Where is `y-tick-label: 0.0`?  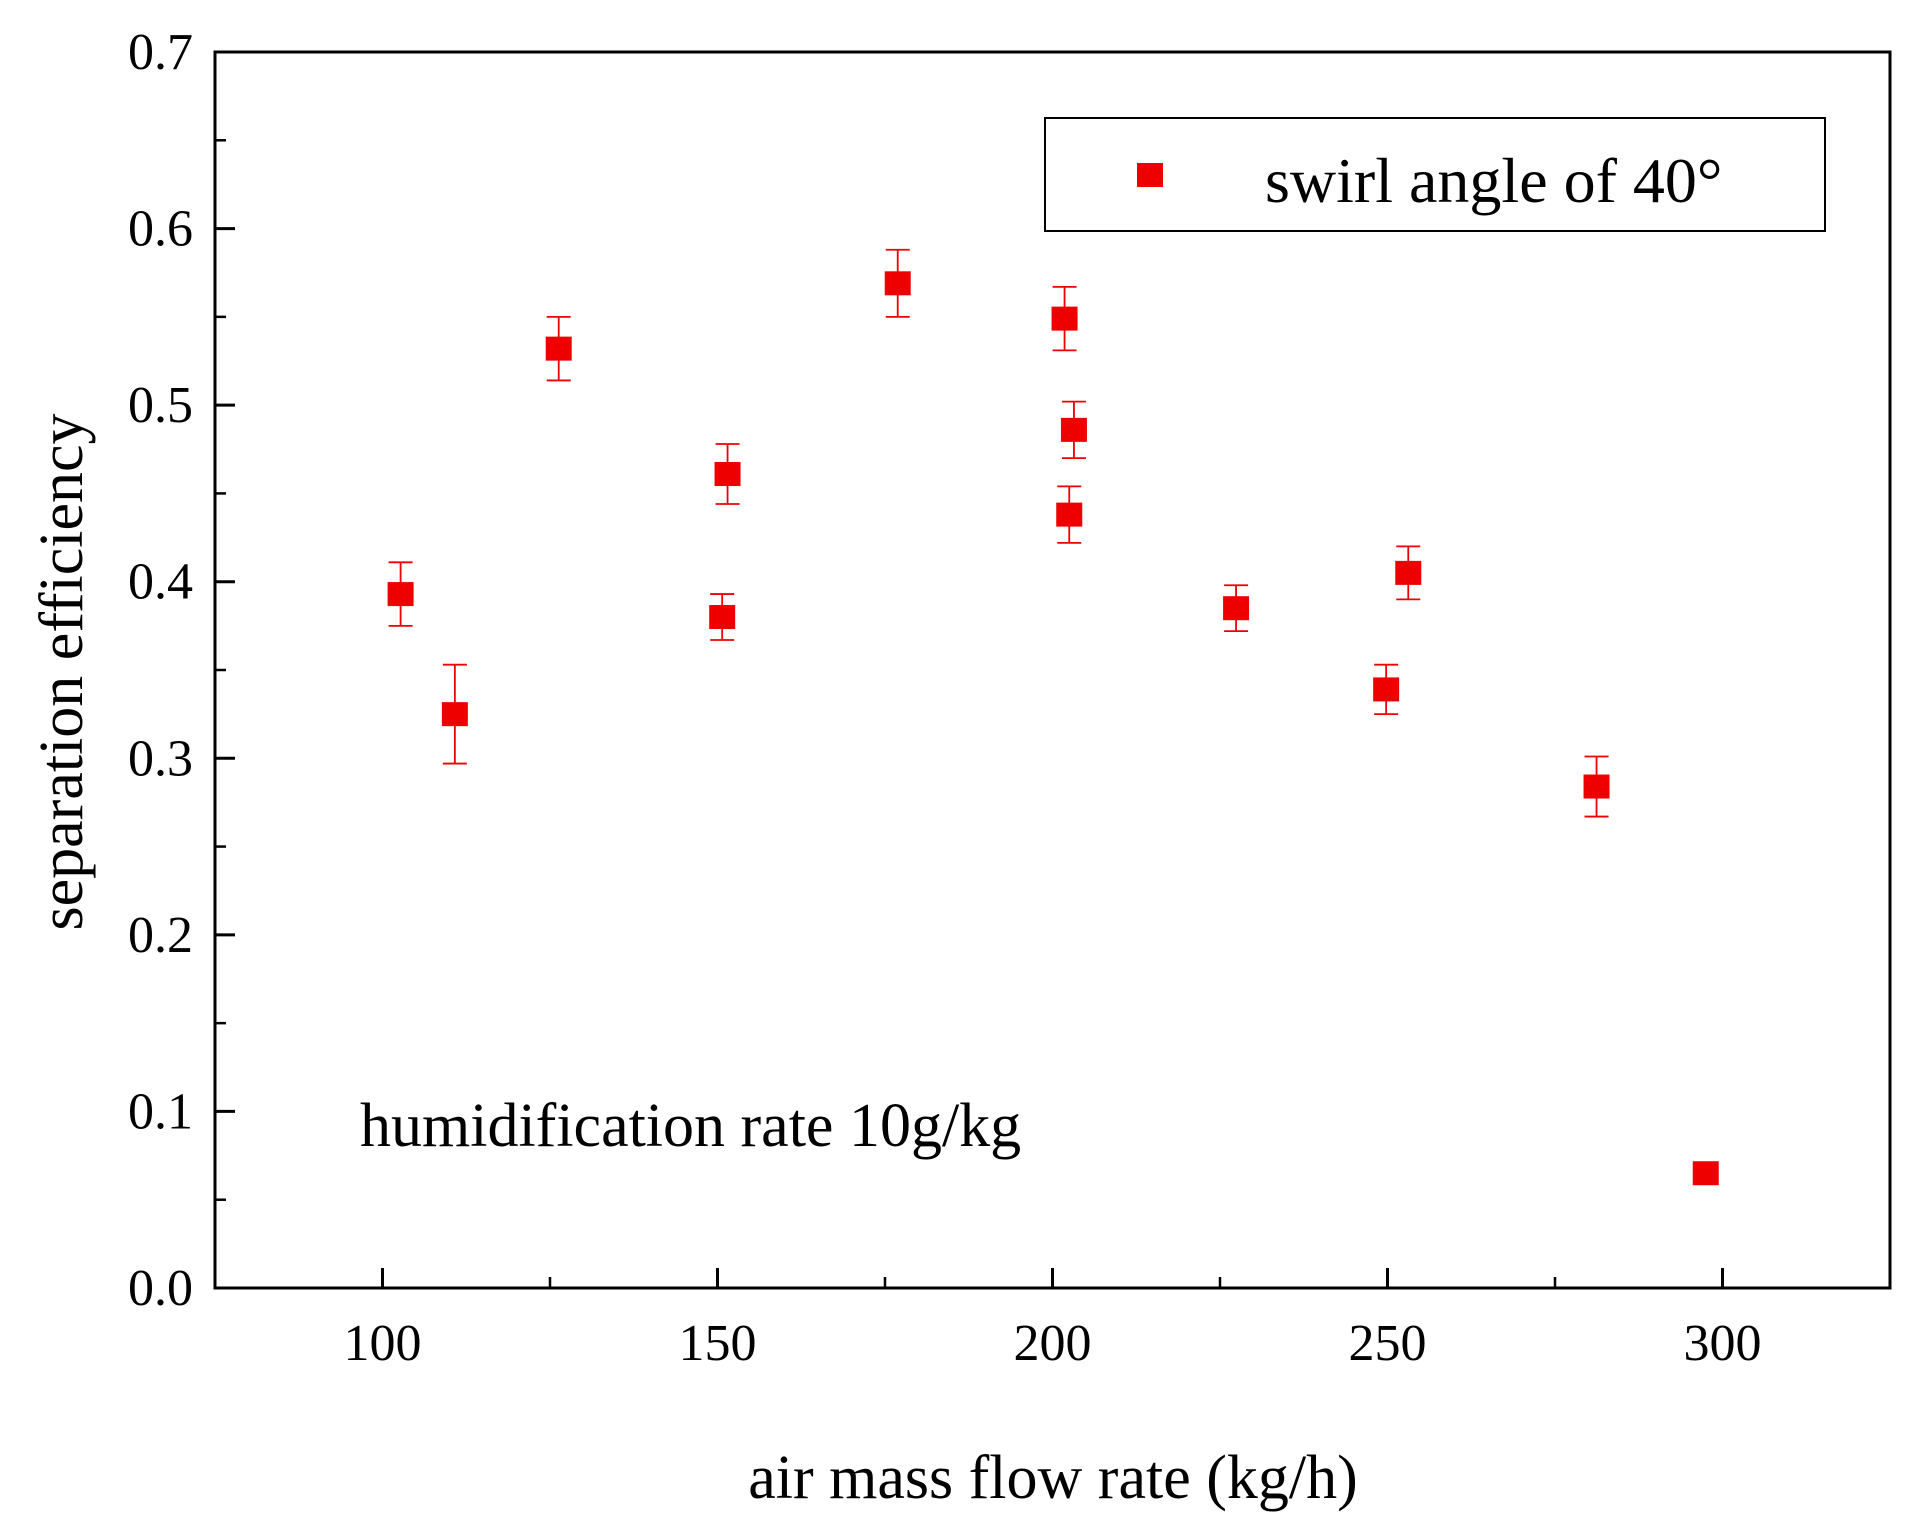
y-tick-label: 0.0 is located at coordinates (160, 1288).